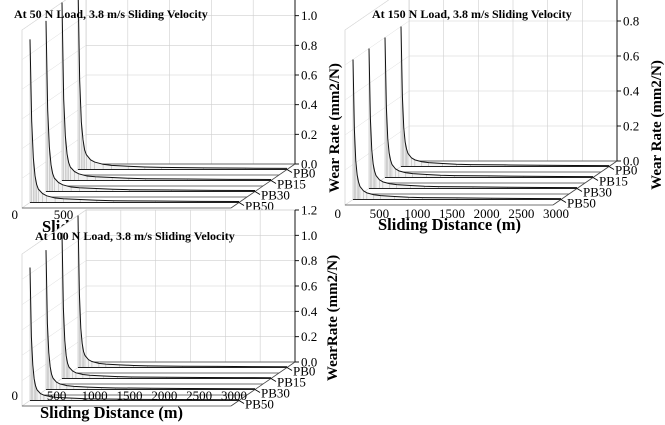  Describe the element at coordinates (333, 318) in the screenshot. I see `y-axis-label: WearRate (mm2/N)` at that location.